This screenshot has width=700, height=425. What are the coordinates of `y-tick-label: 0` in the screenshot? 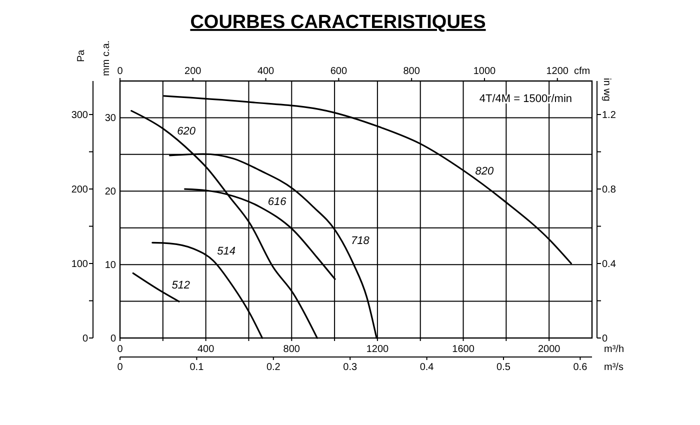 It's located at (85, 339).